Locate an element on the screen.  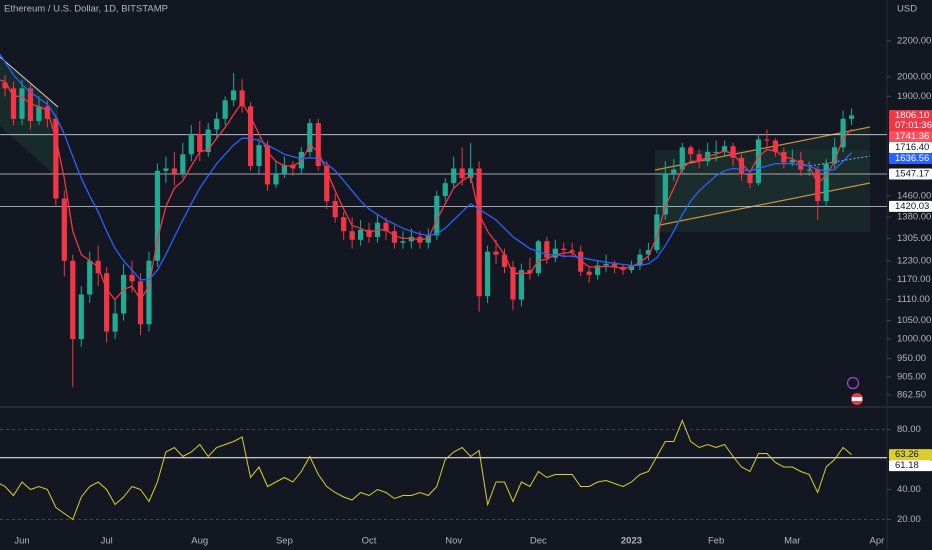
price-label: 1636.56 is located at coordinates (912, 158).